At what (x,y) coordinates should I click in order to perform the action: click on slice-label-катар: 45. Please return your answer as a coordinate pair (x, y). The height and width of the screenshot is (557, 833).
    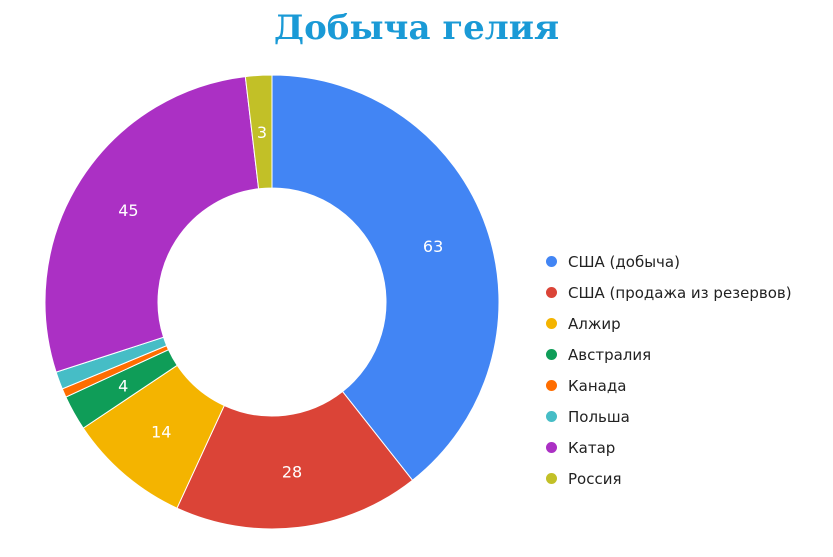
    Looking at the image, I should click on (128, 210).